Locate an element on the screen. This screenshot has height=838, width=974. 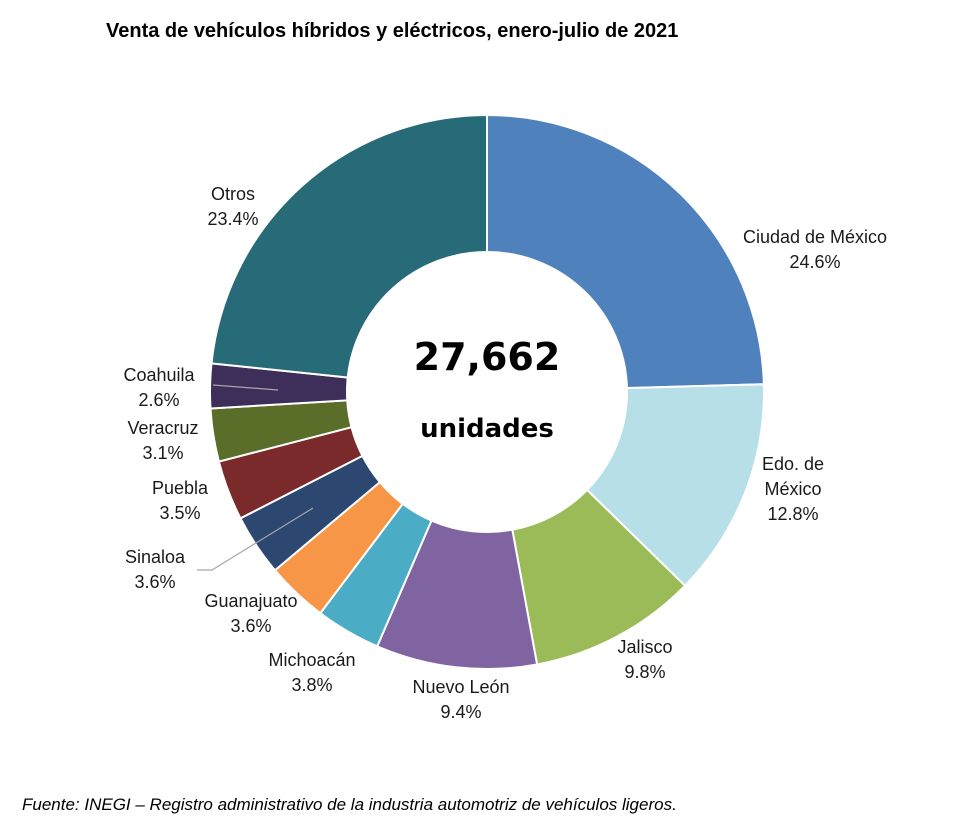
slice-ciudad-de-mexico is located at coordinates (625, 251).